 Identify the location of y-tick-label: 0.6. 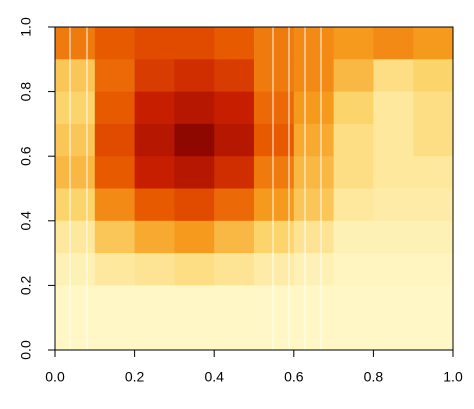
(26, 156).